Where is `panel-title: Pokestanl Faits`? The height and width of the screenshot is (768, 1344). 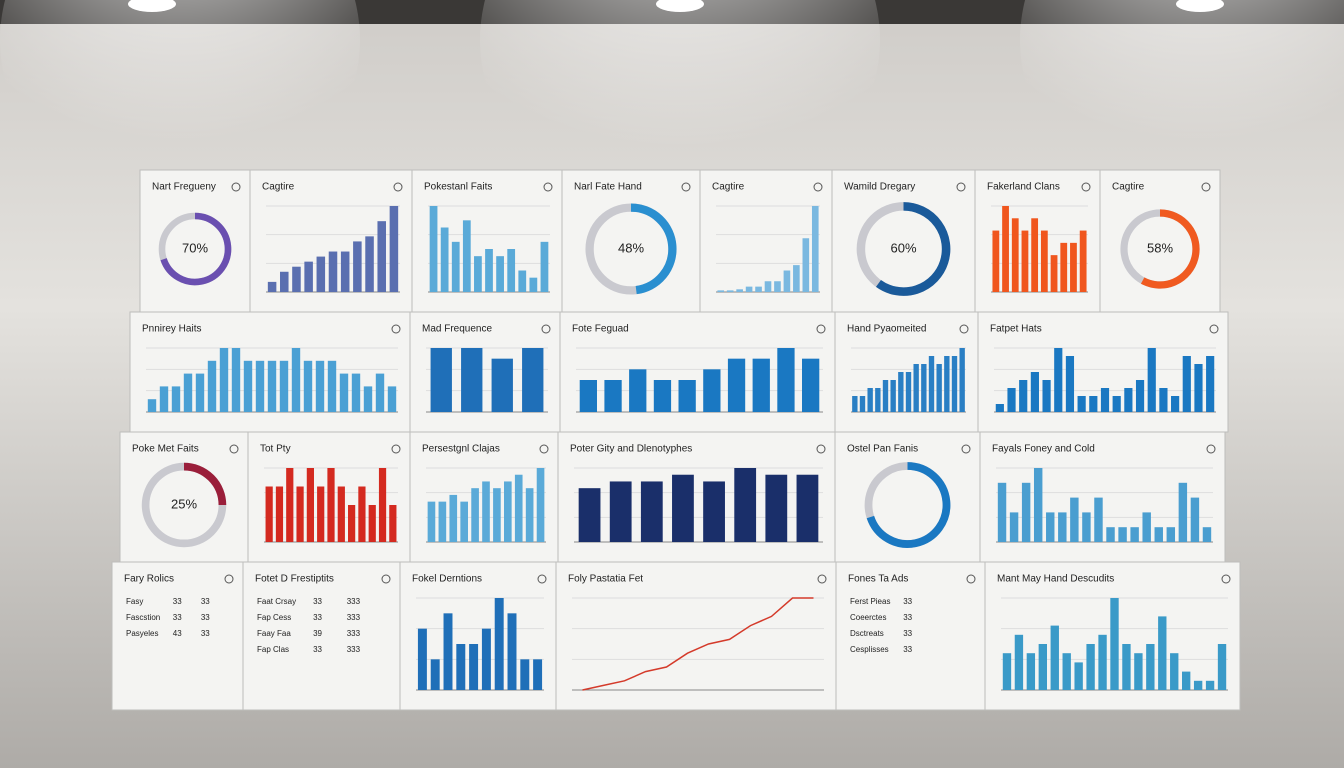
panel-title: Pokestanl Faits is located at coordinates (458, 187).